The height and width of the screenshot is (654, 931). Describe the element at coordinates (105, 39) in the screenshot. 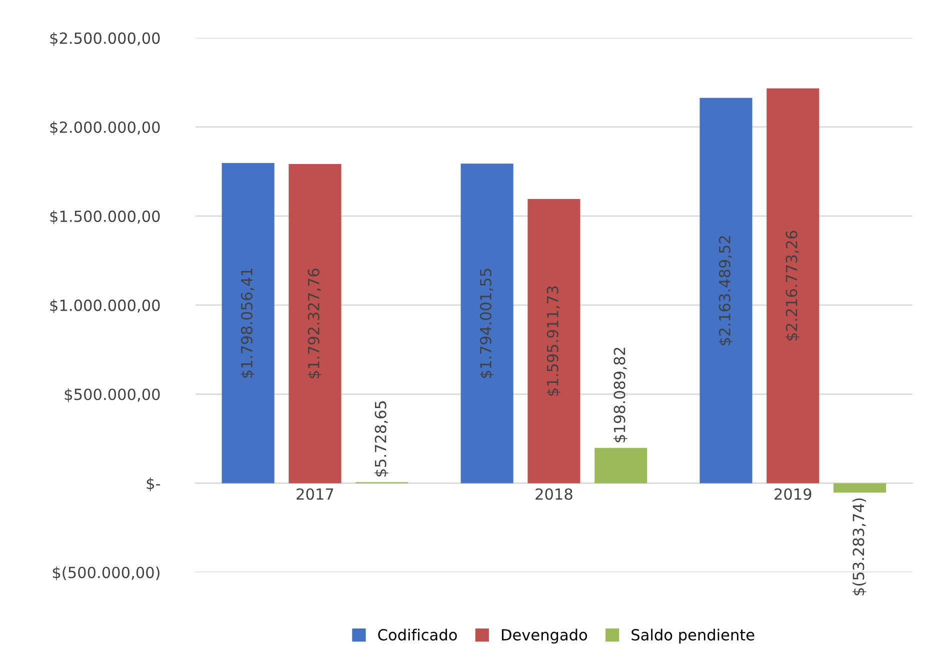

I see `y-tick-label: $2.500.000,00` at that location.